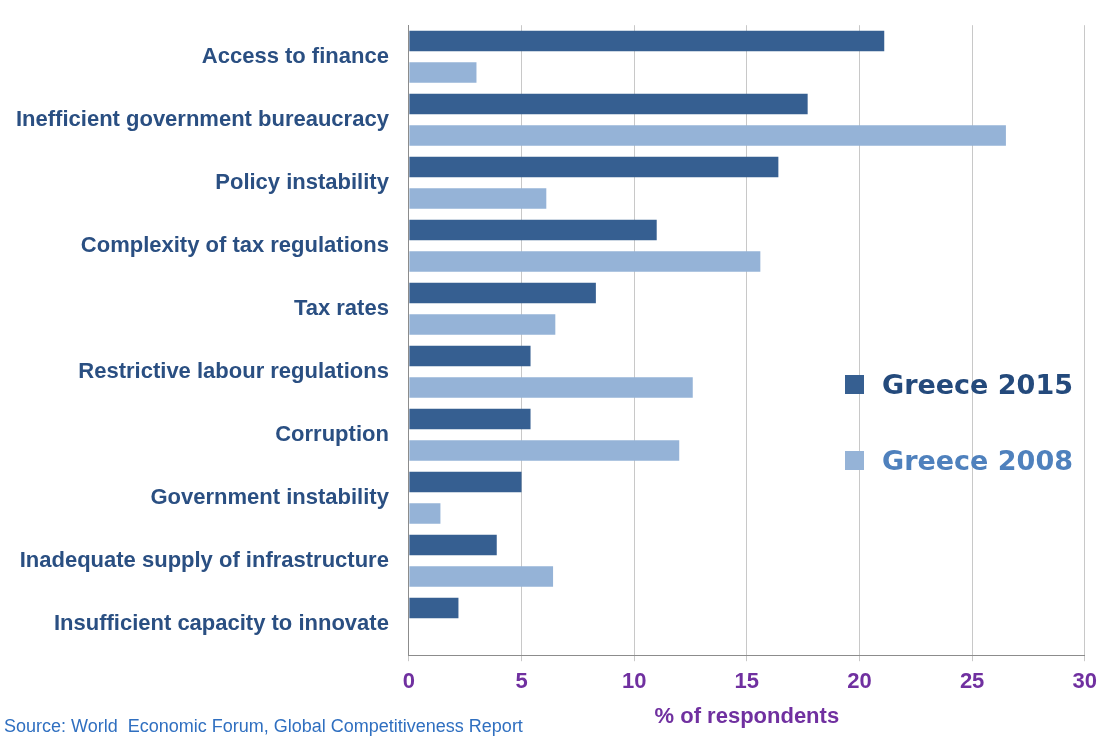  I want to click on y-tick-label: Insufficient capacity to innovate, so click(221, 622).